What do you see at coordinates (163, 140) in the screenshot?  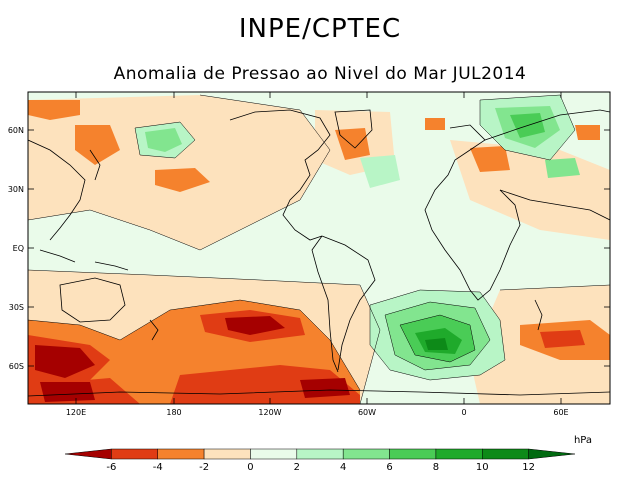 I see `north-pacific-mid-positive` at bounding box center [163, 140].